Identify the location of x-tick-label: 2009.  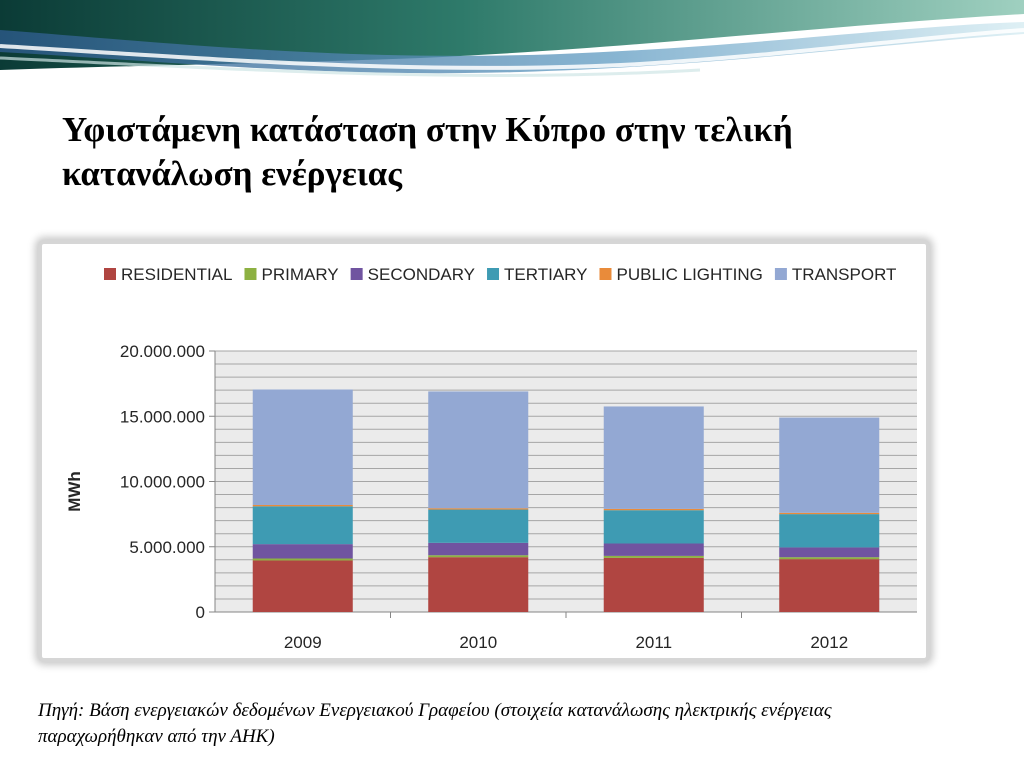
(303, 642).